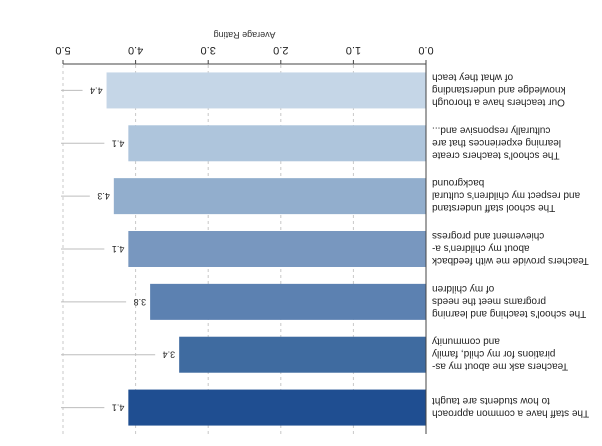 The image size is (602, 446). I want to click on x-tick-label-3: 3.0, so click(208, 50).